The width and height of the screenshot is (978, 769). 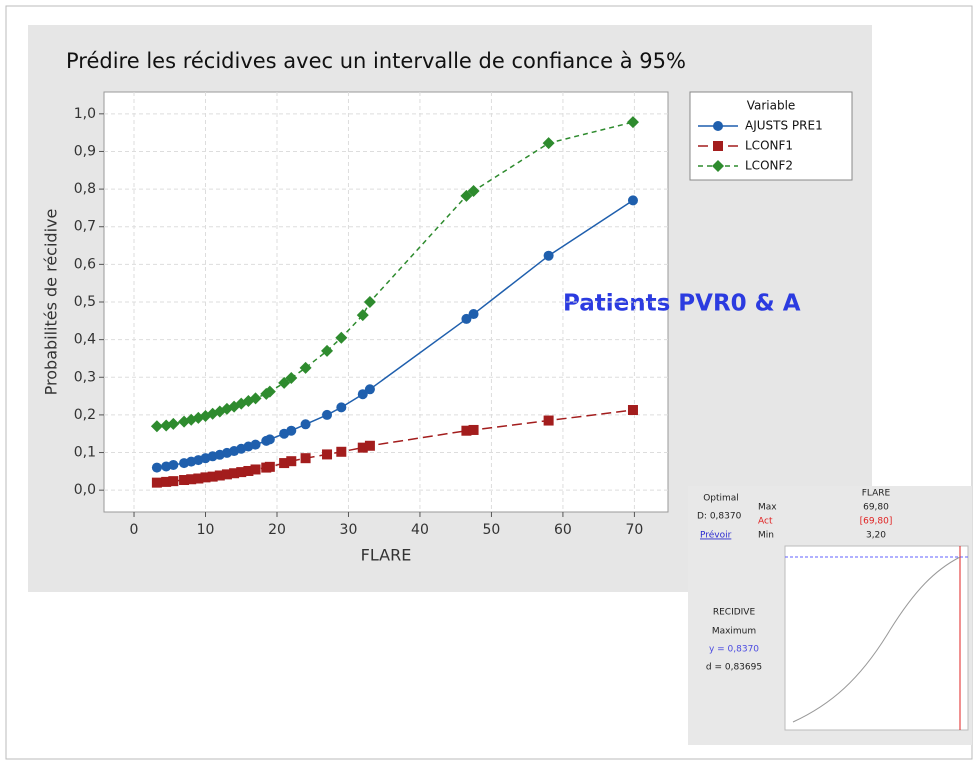 What do you see at coordinates (85, 340) in the screenshot?
I see `y-tick-label: 0,4` at bounding box center [85, 340].